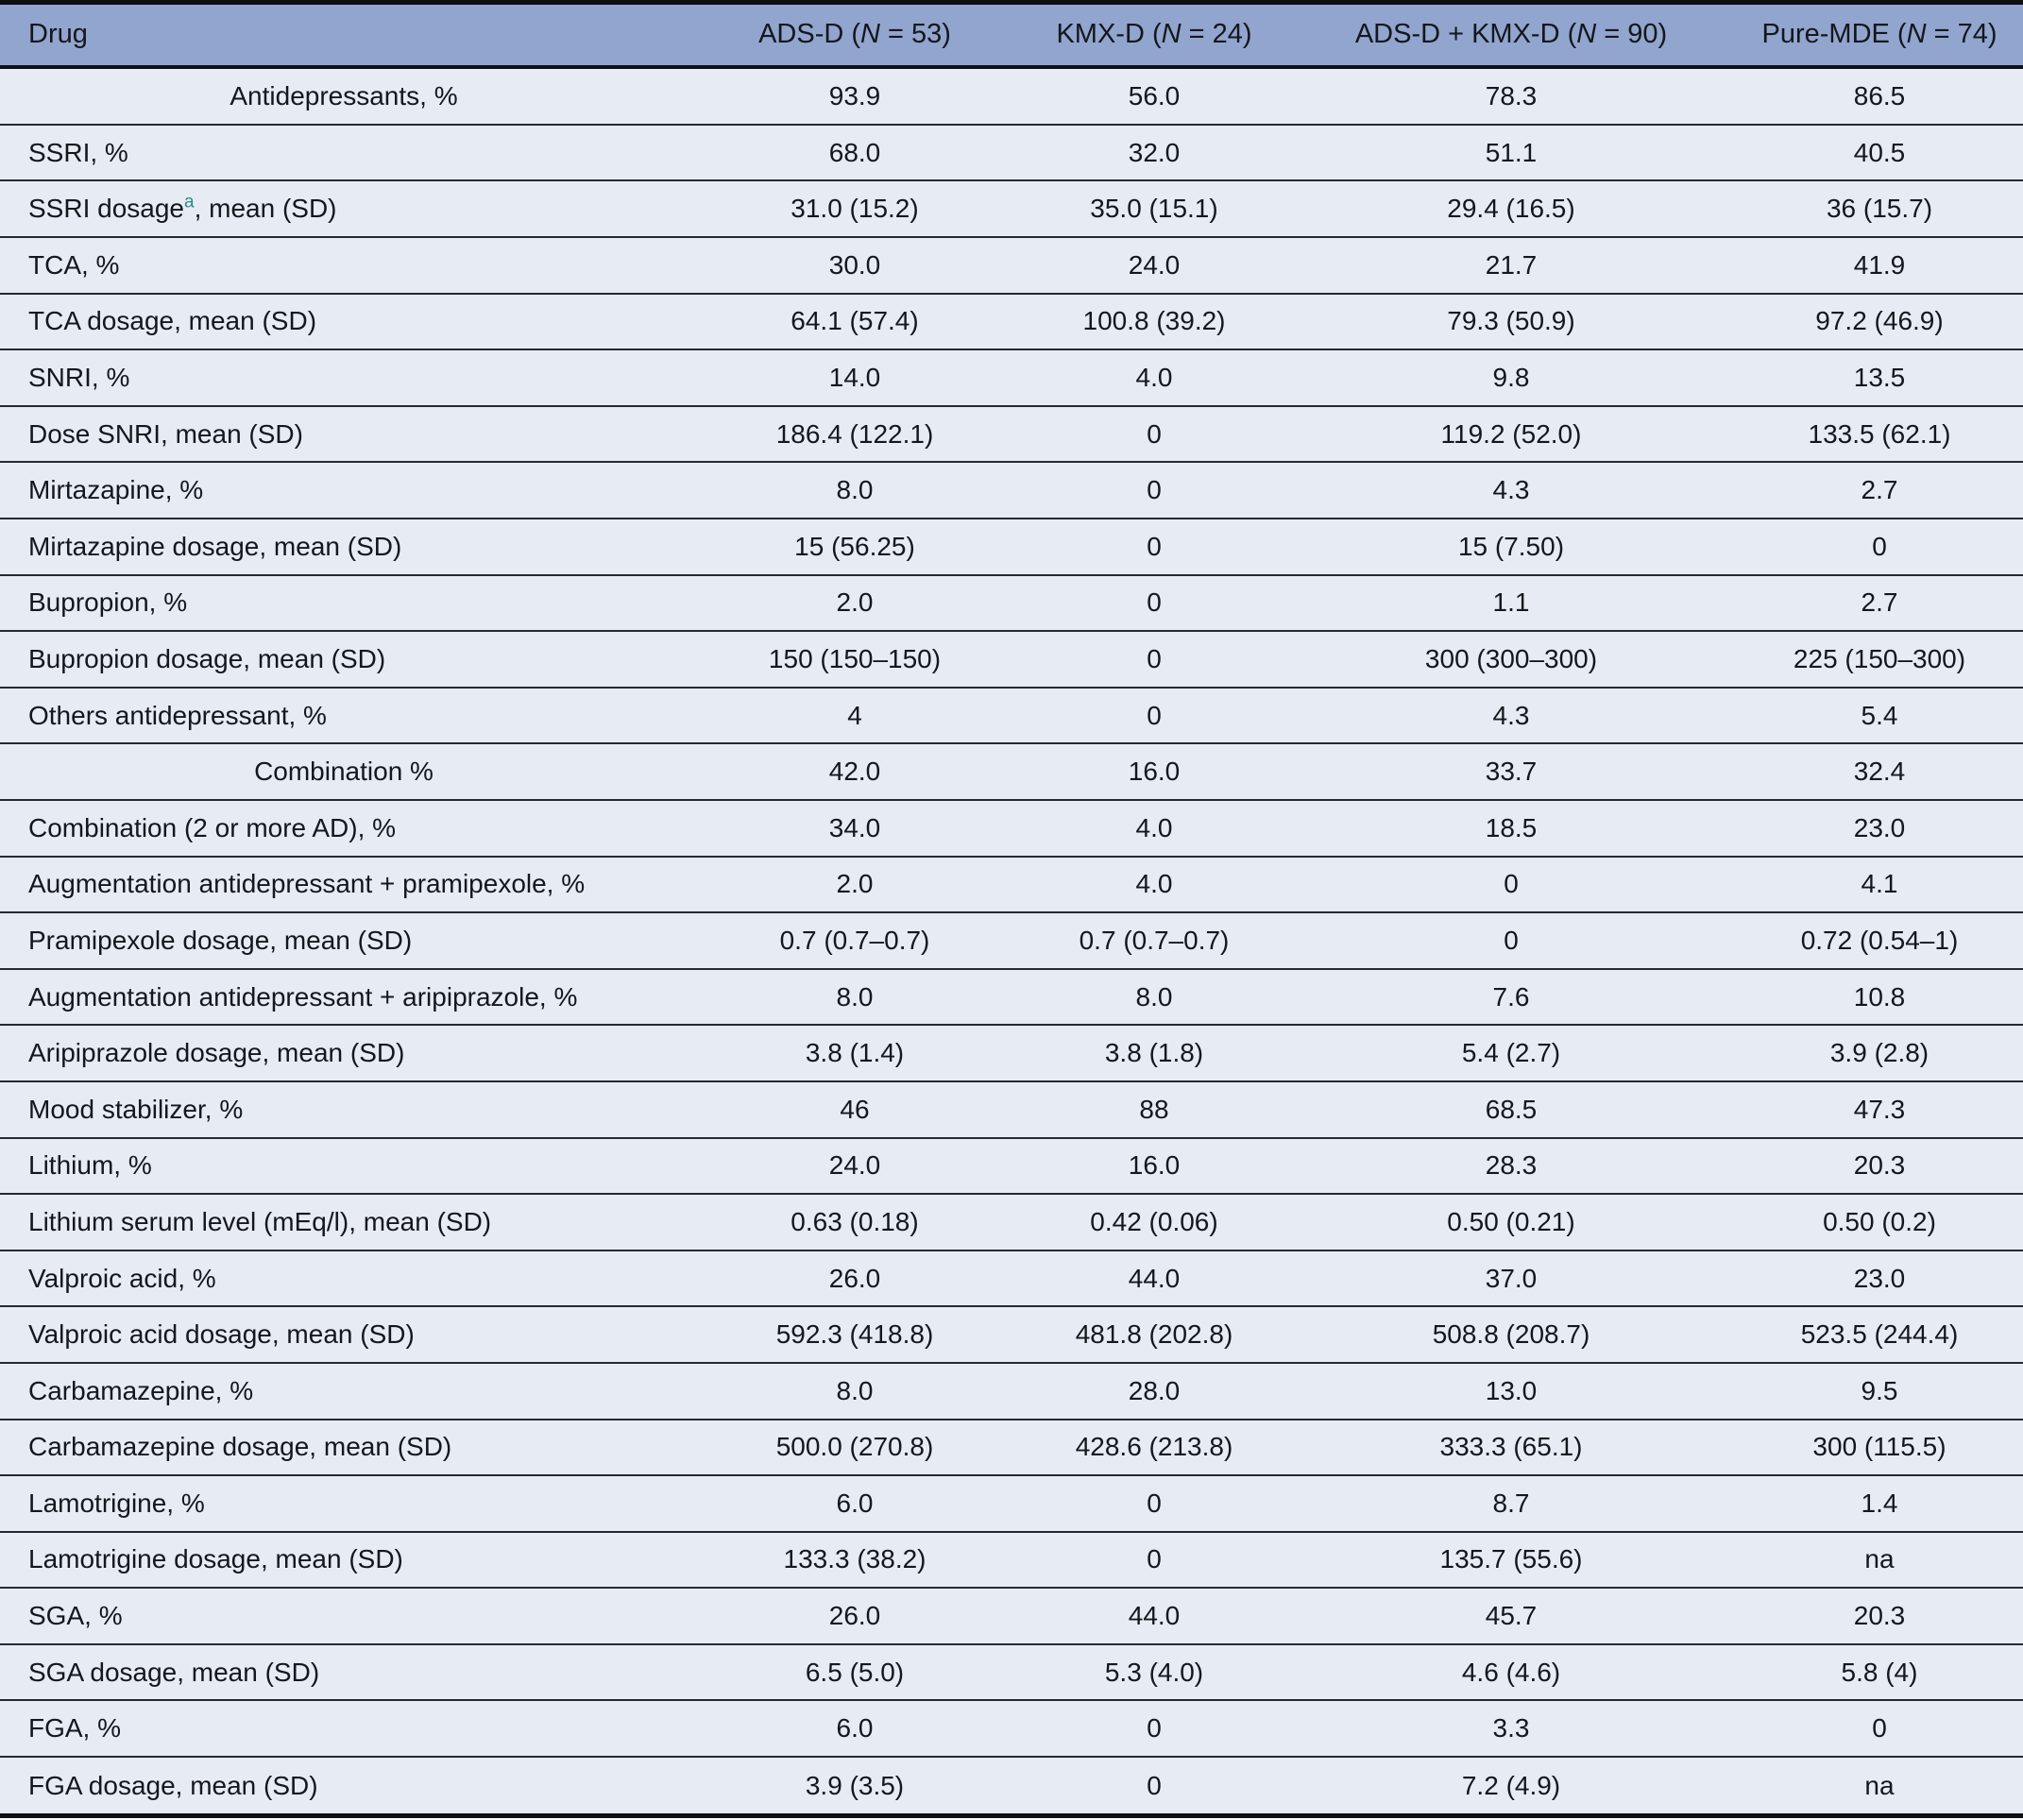 The image size is (2023, 1820). Describe the element at coordinates (1879, 378) in the screenshot. I see `value-cell: 13.5` at that location.